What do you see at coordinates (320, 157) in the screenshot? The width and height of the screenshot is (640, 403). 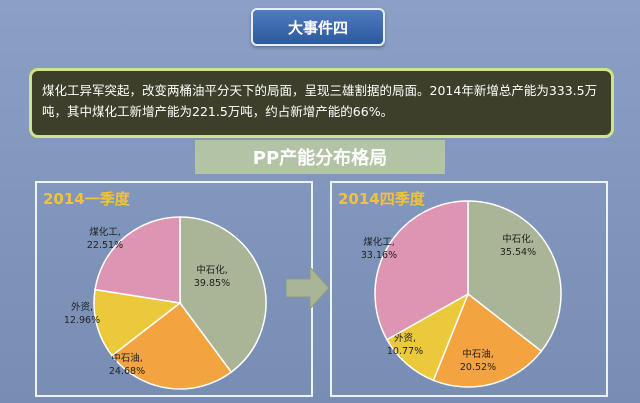 I see `chart-section-title: PP产能分布格局` at bounding box center [320, 157].